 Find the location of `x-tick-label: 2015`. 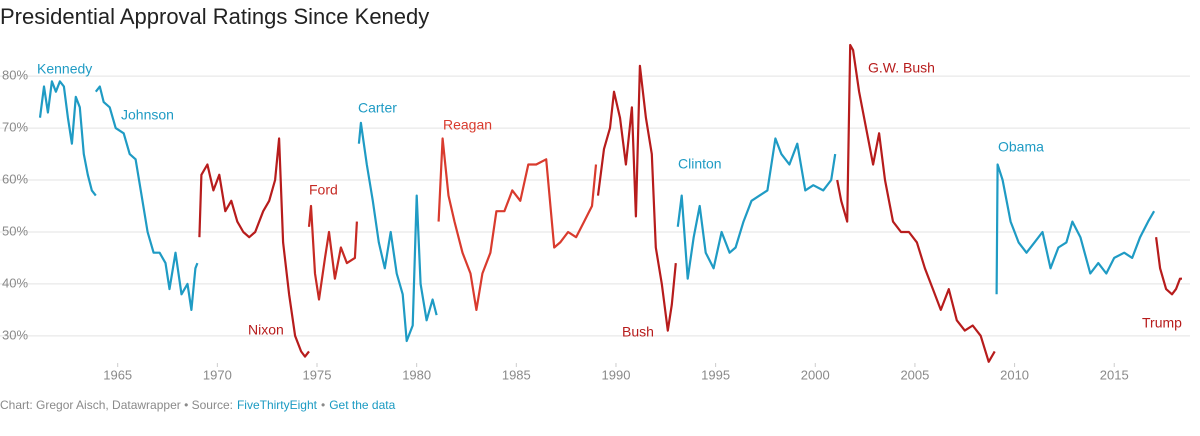

x-tick-label: 2015 is located at coordinates (1114, 374).